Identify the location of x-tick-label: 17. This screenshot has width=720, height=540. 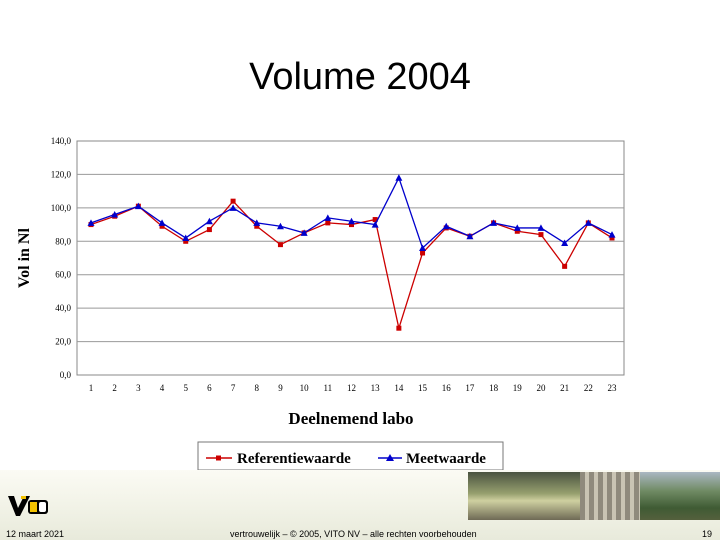
(470, 388).